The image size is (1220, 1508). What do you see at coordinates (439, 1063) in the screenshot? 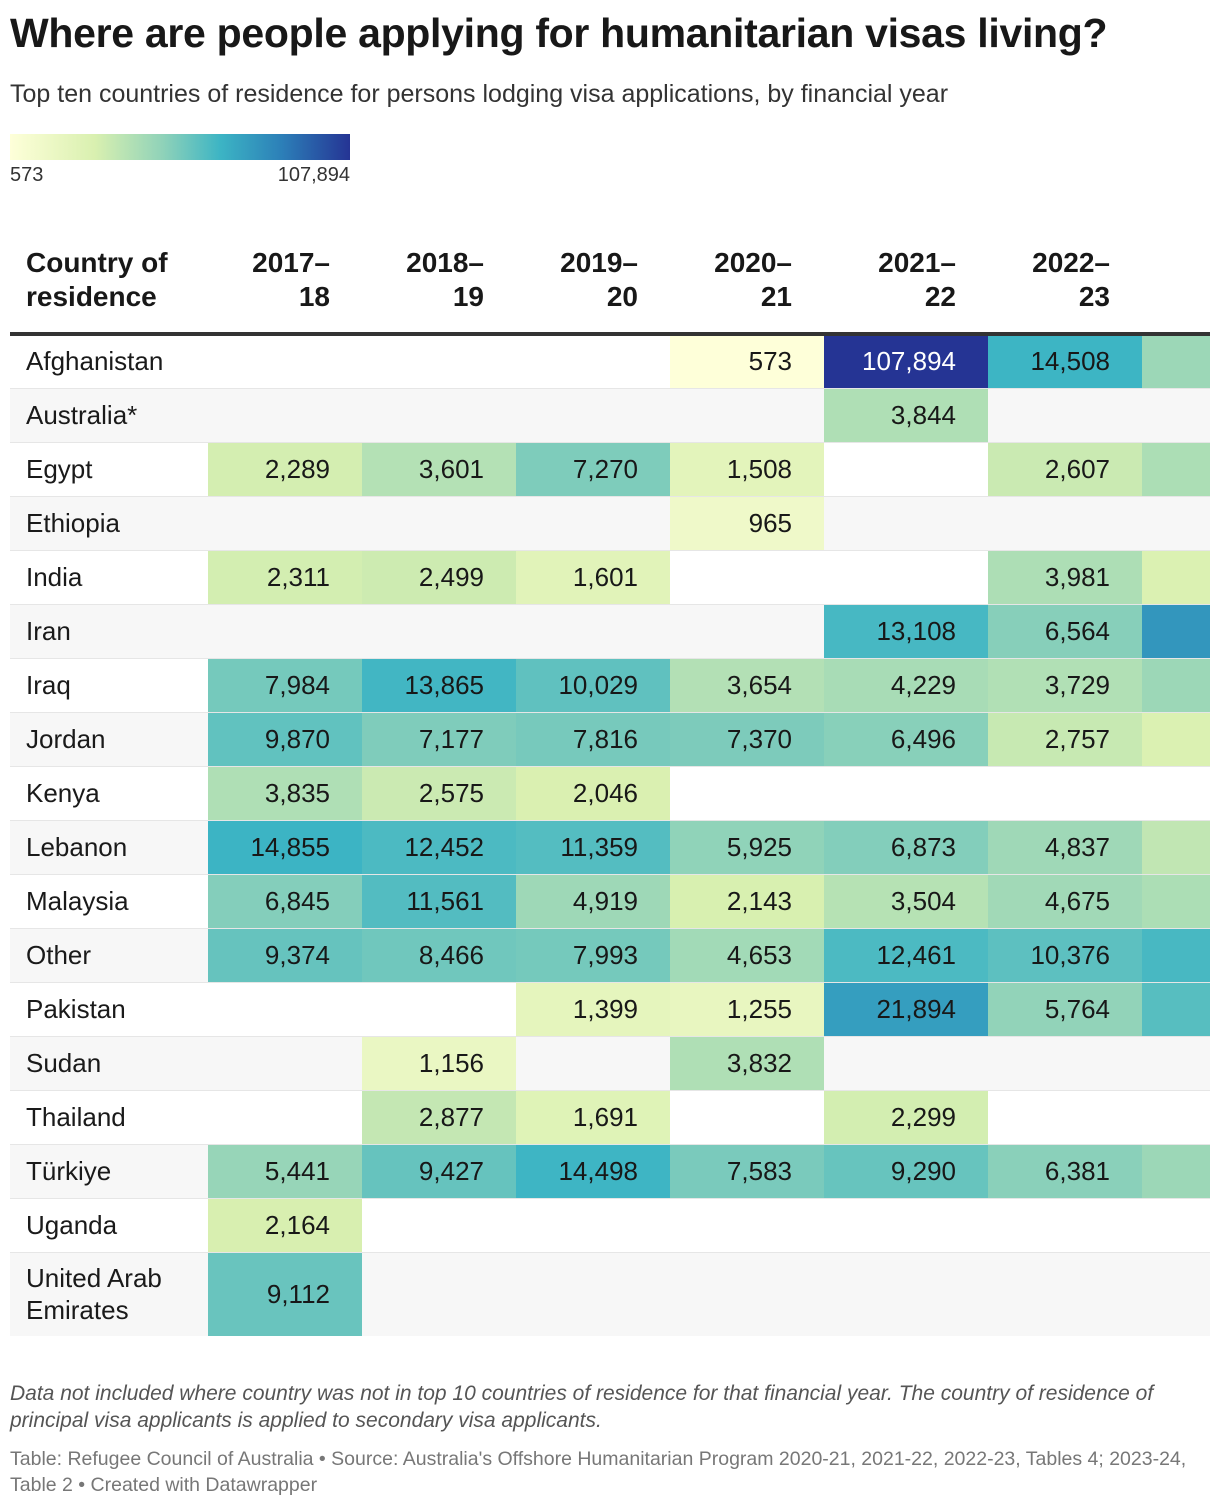
I see `heatmap-cell: 1,156` at bounding box center [439, 1063].